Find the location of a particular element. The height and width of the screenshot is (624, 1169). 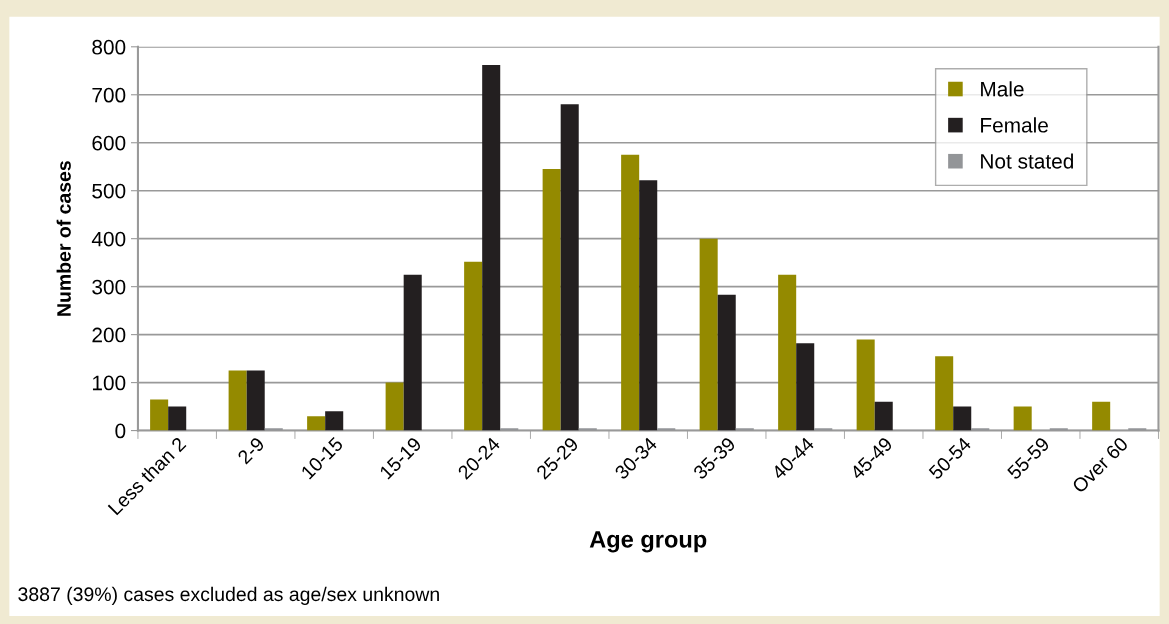

y-tick-label: 600 is located at coordinates (109, 143).